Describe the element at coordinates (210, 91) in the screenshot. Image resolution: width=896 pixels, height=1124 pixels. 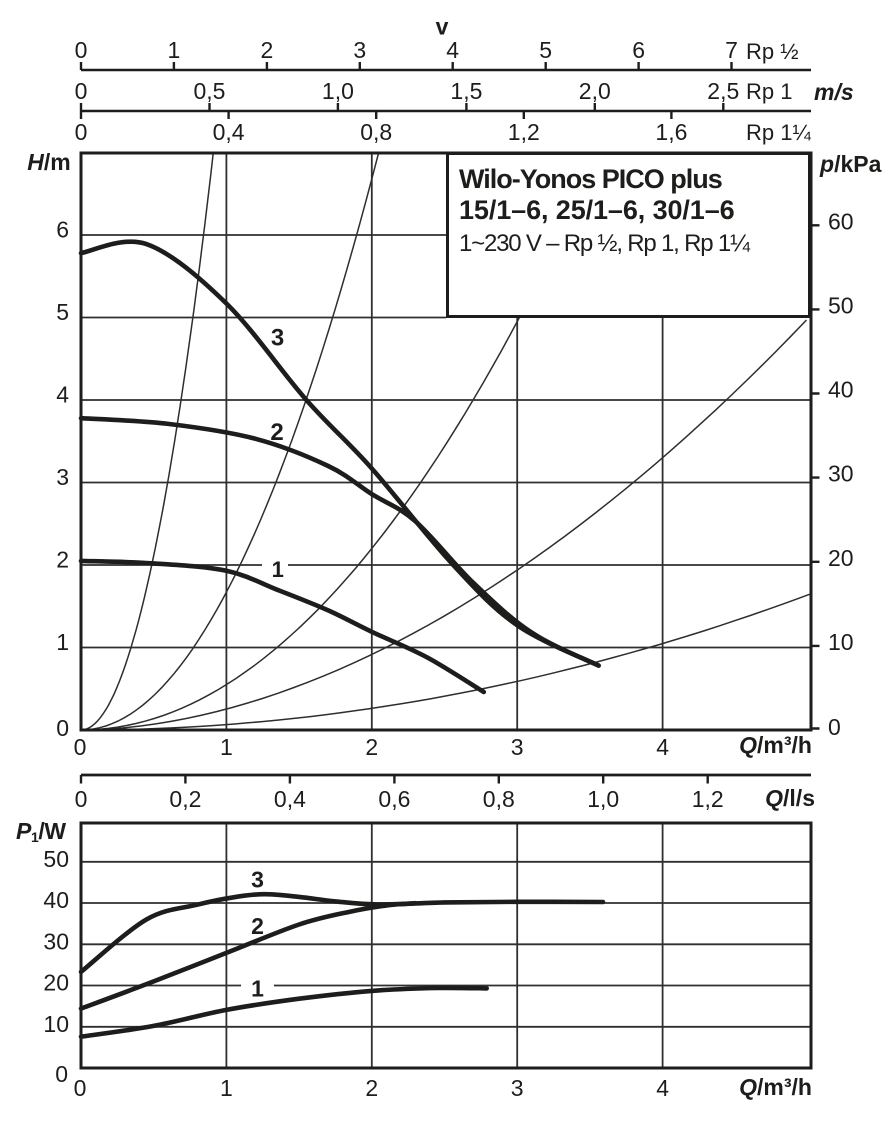
I see `svg-text: 0,5` at that location.